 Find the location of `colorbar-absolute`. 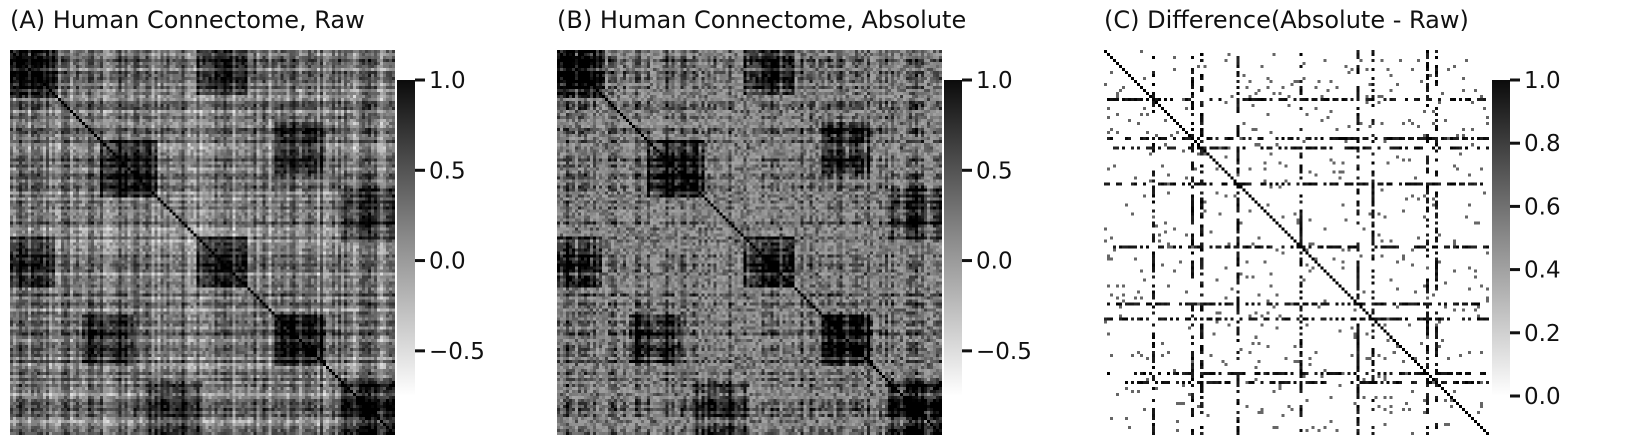

colorbar-absolute is located at coordinates (953, 238).